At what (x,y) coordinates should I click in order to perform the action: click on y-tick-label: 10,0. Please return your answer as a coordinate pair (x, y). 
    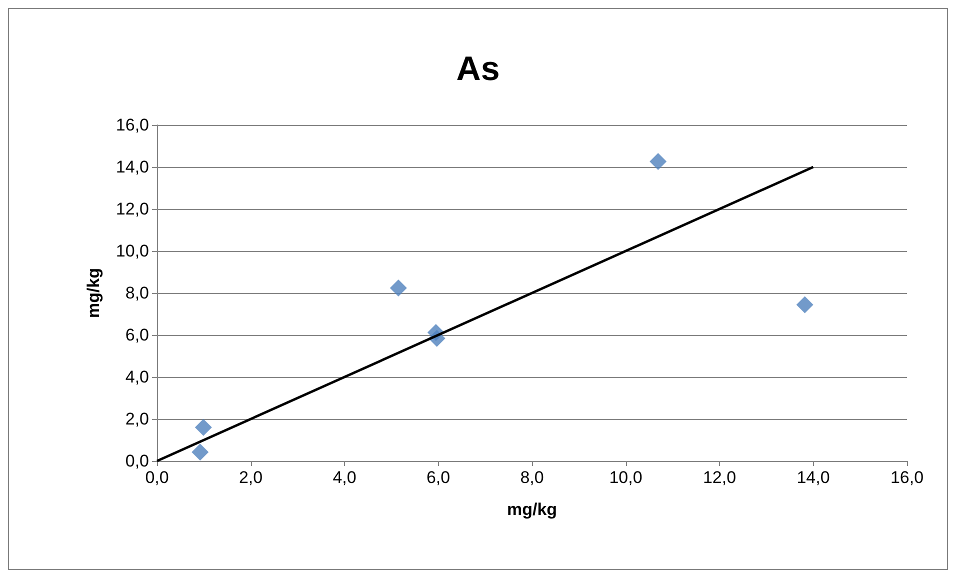
    Looking at the image, I should click on (132, 251).